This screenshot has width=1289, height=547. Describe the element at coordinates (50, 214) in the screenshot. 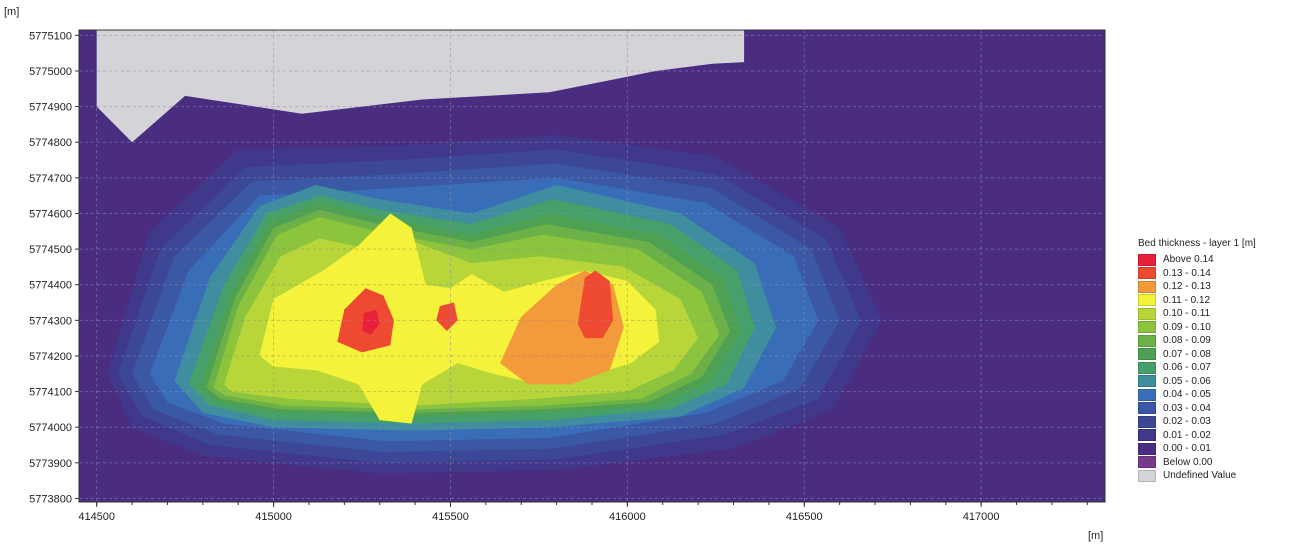

I see `y-tick-label-8: 5774600` at that location.